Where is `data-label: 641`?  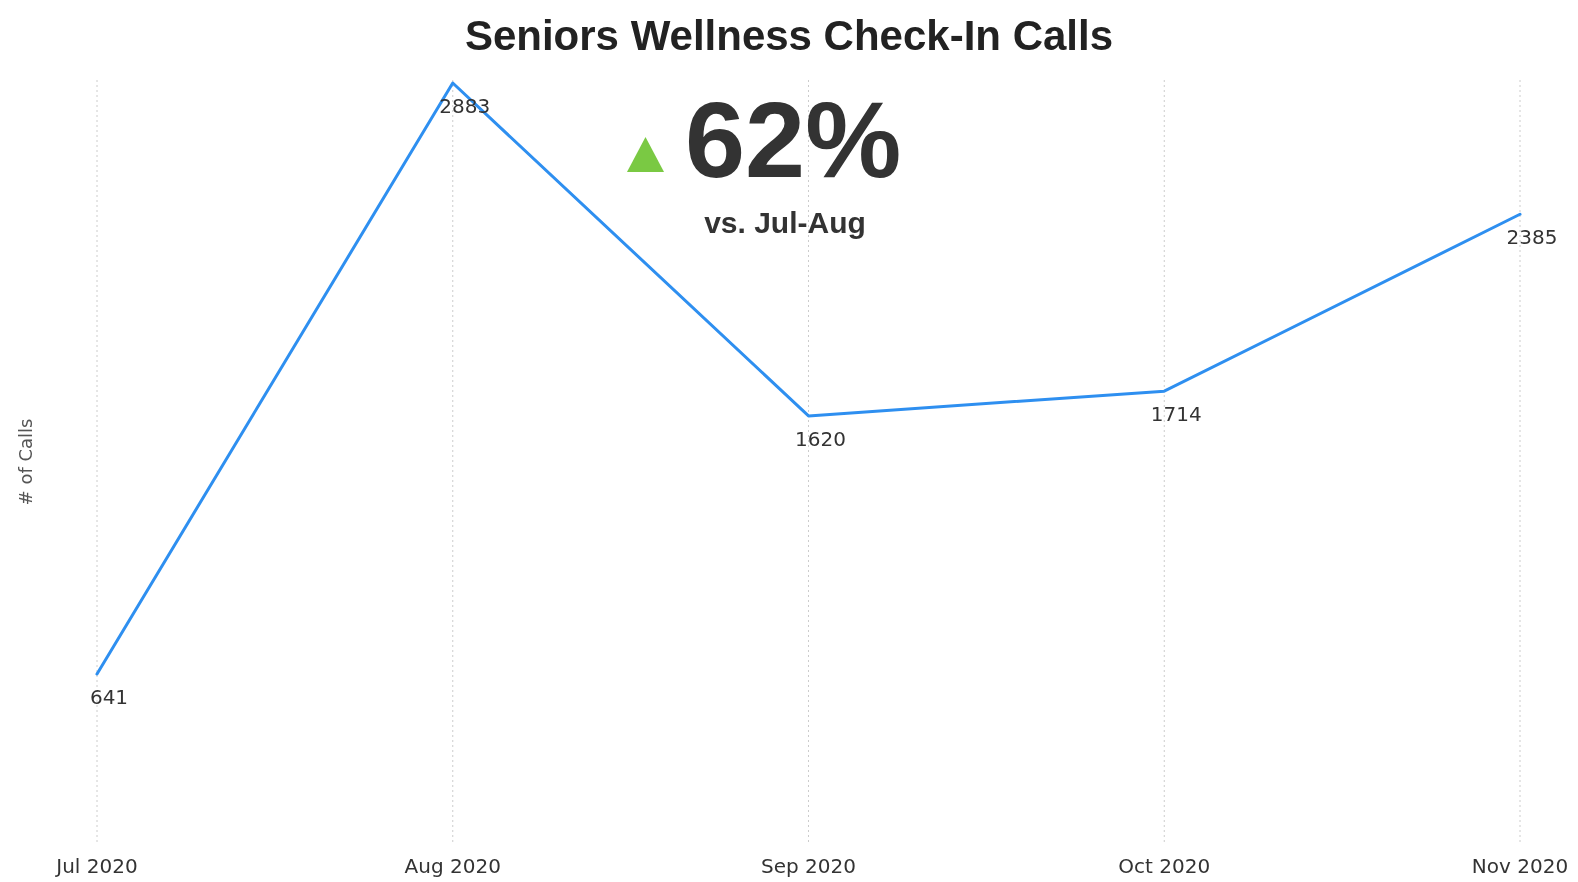 data-label: 641 is located at coordinates (109, 697).